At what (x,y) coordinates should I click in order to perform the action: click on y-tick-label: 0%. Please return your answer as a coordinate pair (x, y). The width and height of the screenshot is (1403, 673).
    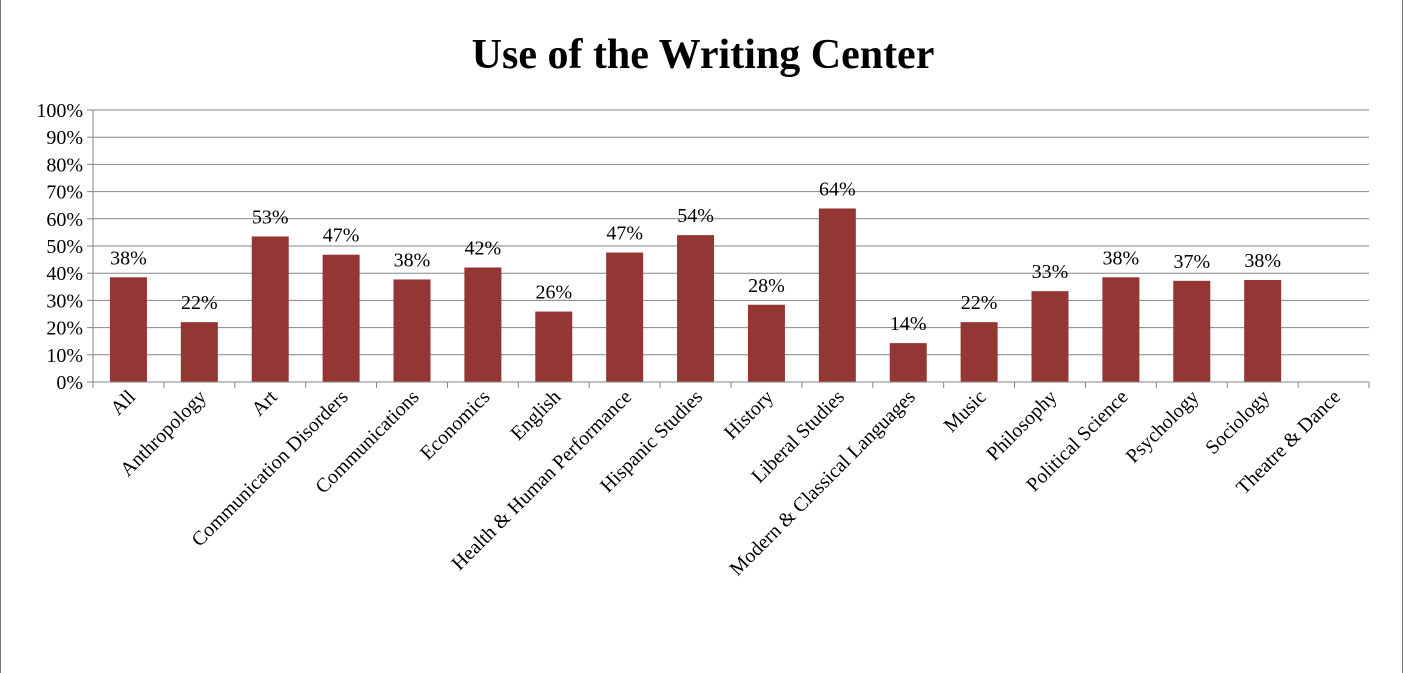
    Looking at the image, I should click on (69, 383).